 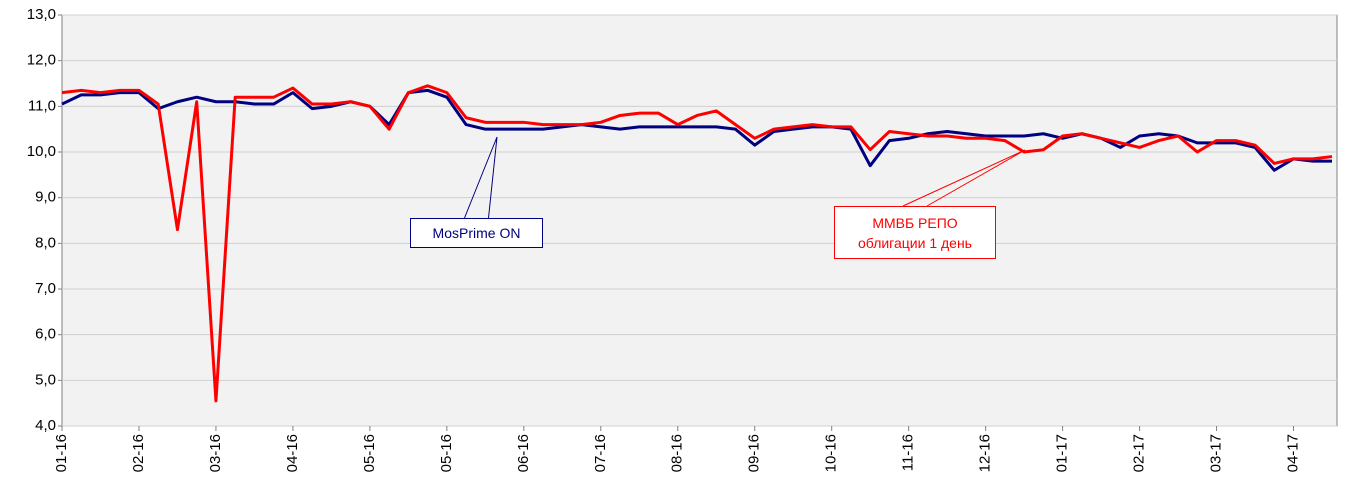 What do you see at coordinates (45, 425) in the screenshot?
I see `y-tick-label: 4,0` at bounding box center [45, 425].